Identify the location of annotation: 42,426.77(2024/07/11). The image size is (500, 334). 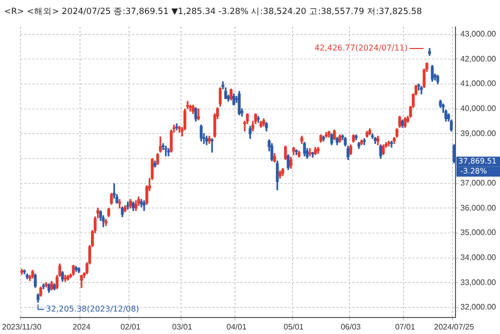
(361, 48).